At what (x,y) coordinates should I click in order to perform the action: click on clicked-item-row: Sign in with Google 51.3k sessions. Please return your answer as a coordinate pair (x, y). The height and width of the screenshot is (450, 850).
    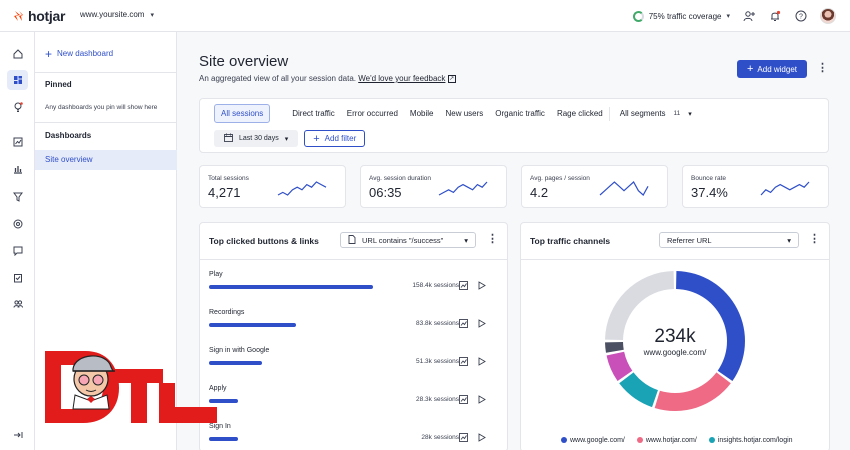
    Looking at the image, I should click on (354, 362).